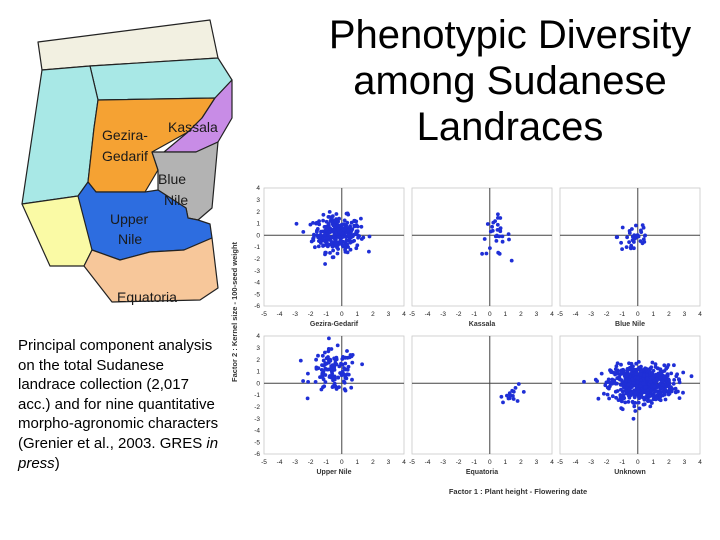 The image size is (720, 540). Describe the element at coordinates (510, 127) in the screenshot. I see `title-line-3: Landraces` at that location.